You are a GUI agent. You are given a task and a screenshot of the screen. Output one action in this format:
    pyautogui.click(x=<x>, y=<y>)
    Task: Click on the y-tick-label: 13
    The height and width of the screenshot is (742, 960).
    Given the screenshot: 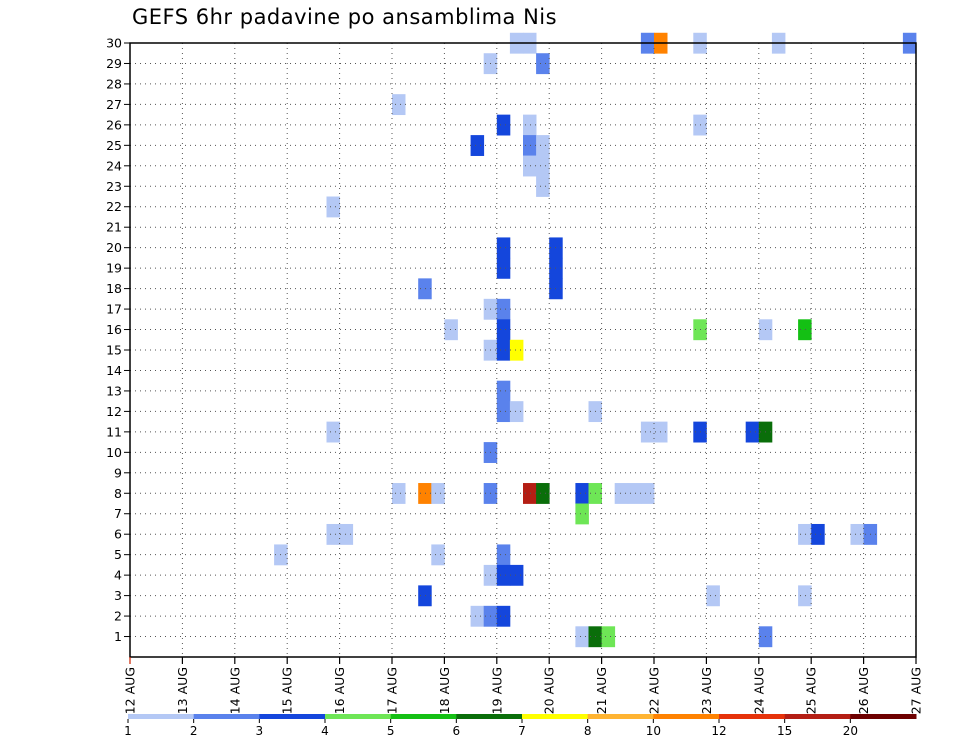 What is the action you would take?
    pyautogui.click(x=114, y=390)
    